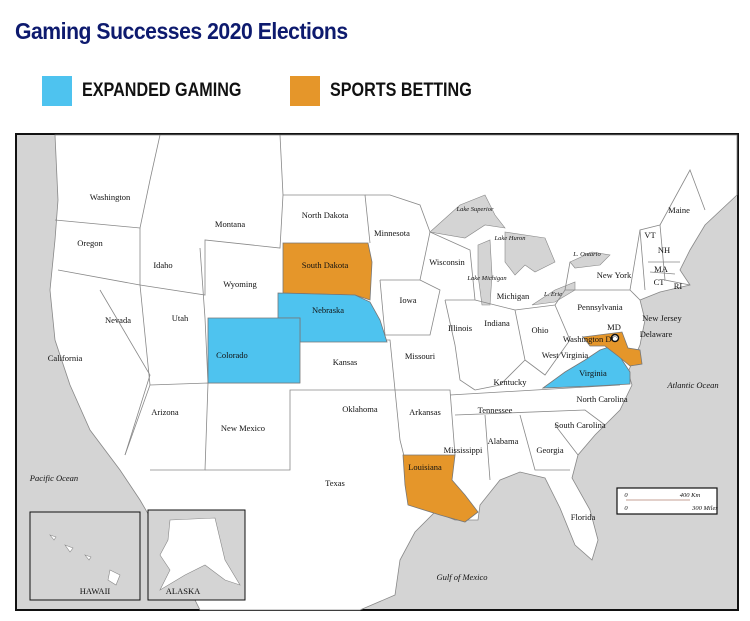 The image size is (750, 621). Describe the element at coordinates (530, 253) in the screenshot. I see `lake-huron` at that location.